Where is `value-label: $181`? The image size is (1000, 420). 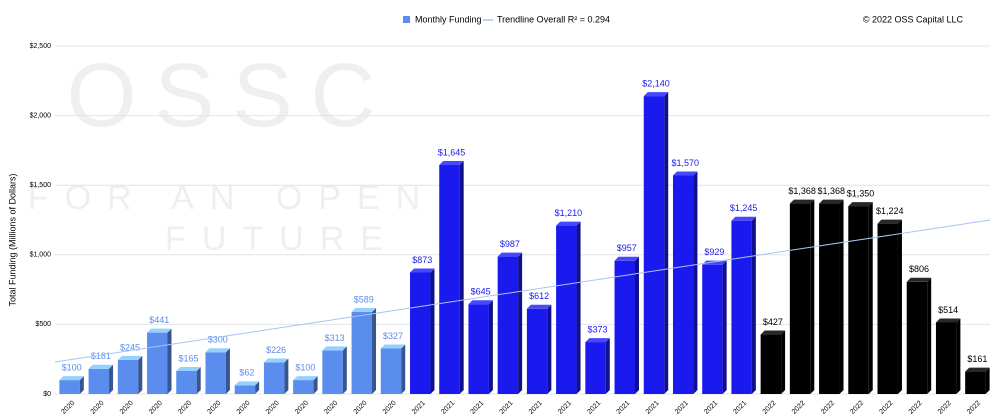
value-label: $181 is located at coordinates (101, 356).